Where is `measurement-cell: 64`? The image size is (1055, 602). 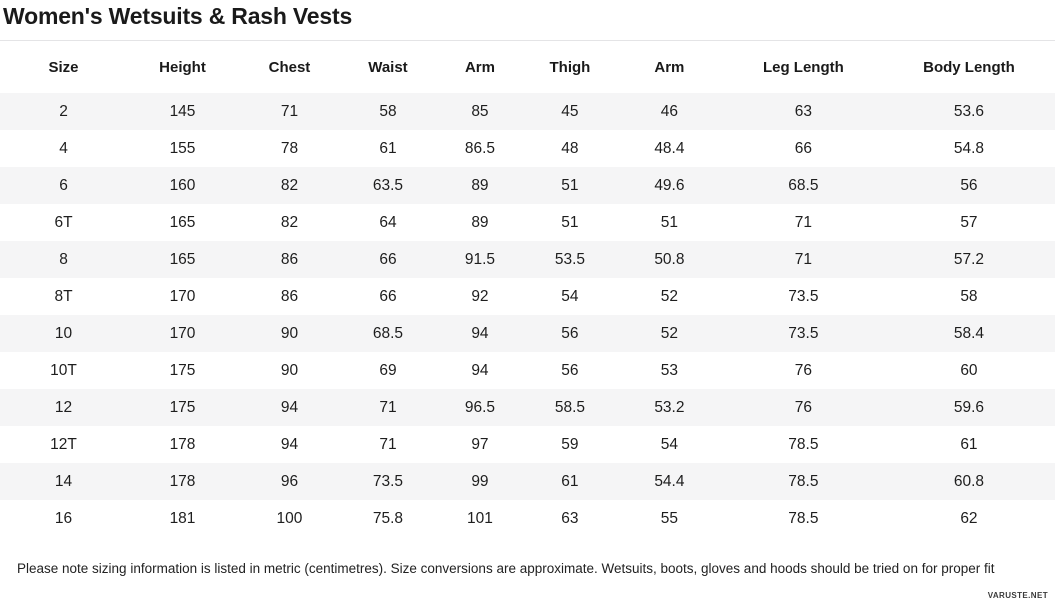
measurement-cell: 64 is located at coordinates (388, 222).